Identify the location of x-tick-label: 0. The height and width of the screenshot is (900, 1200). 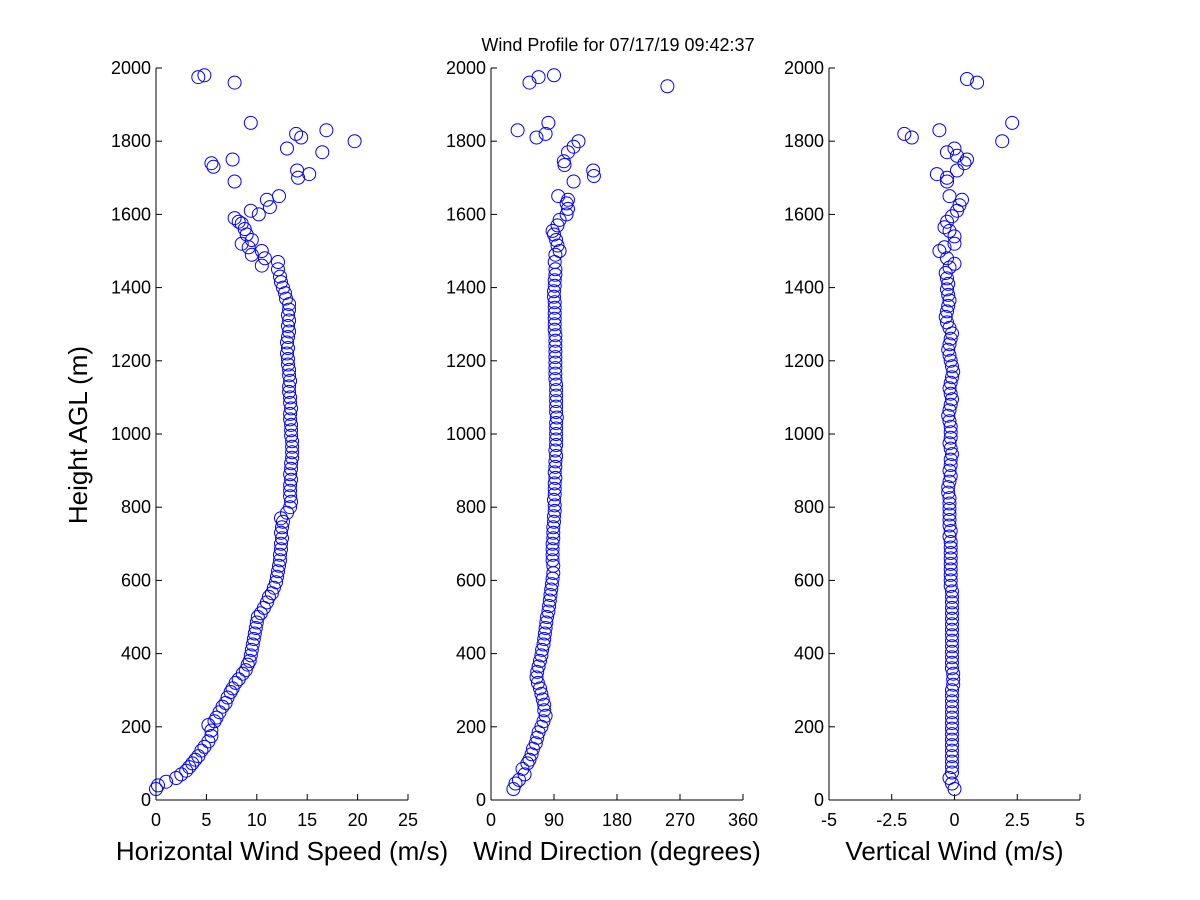
(954, 820).